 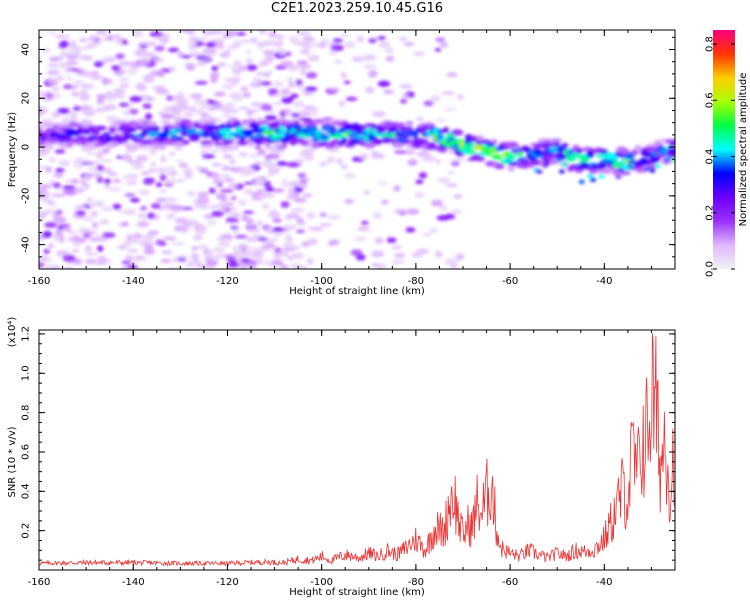 What do you see at coordinates (26, 452) in the screenshot?
I see `y-tick-label: 0.6` at bounding box center [26, 452].